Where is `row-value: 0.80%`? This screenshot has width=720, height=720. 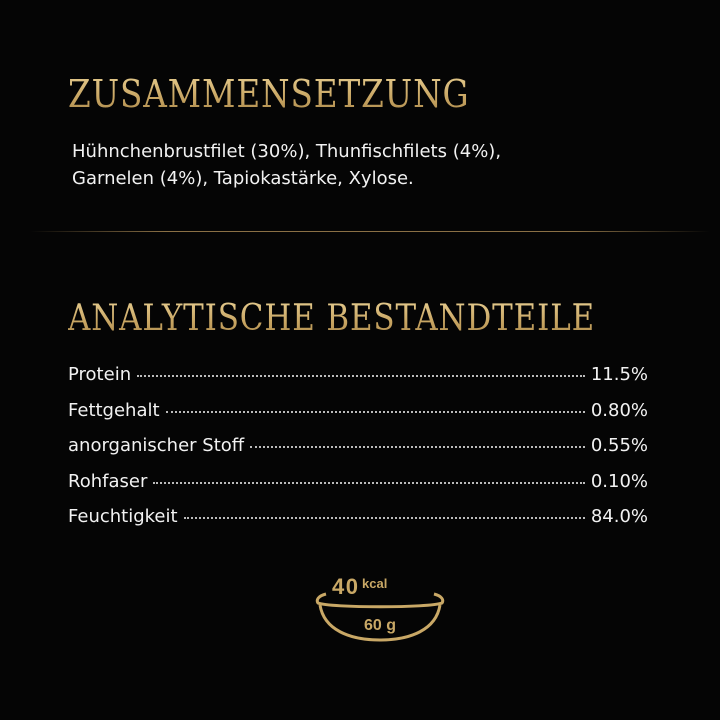 row-value: 0.80% is located at coordinates (619, 410).